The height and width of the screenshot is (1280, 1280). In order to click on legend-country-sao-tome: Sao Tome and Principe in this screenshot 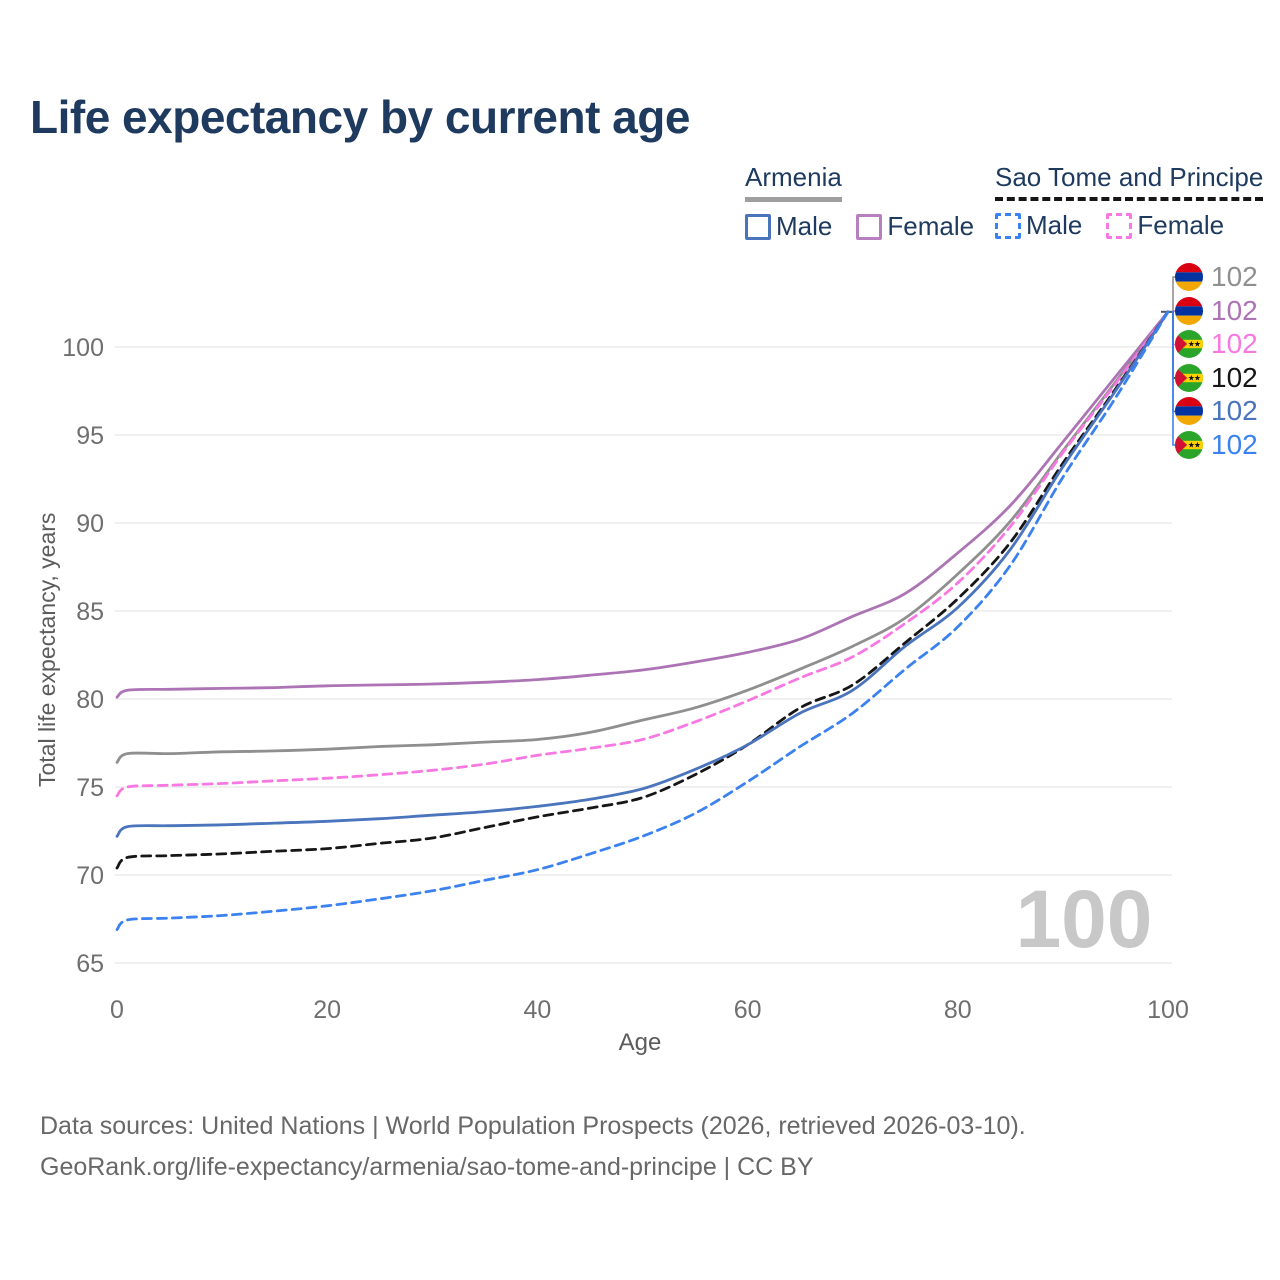, I will do `click(1129, 181)`.